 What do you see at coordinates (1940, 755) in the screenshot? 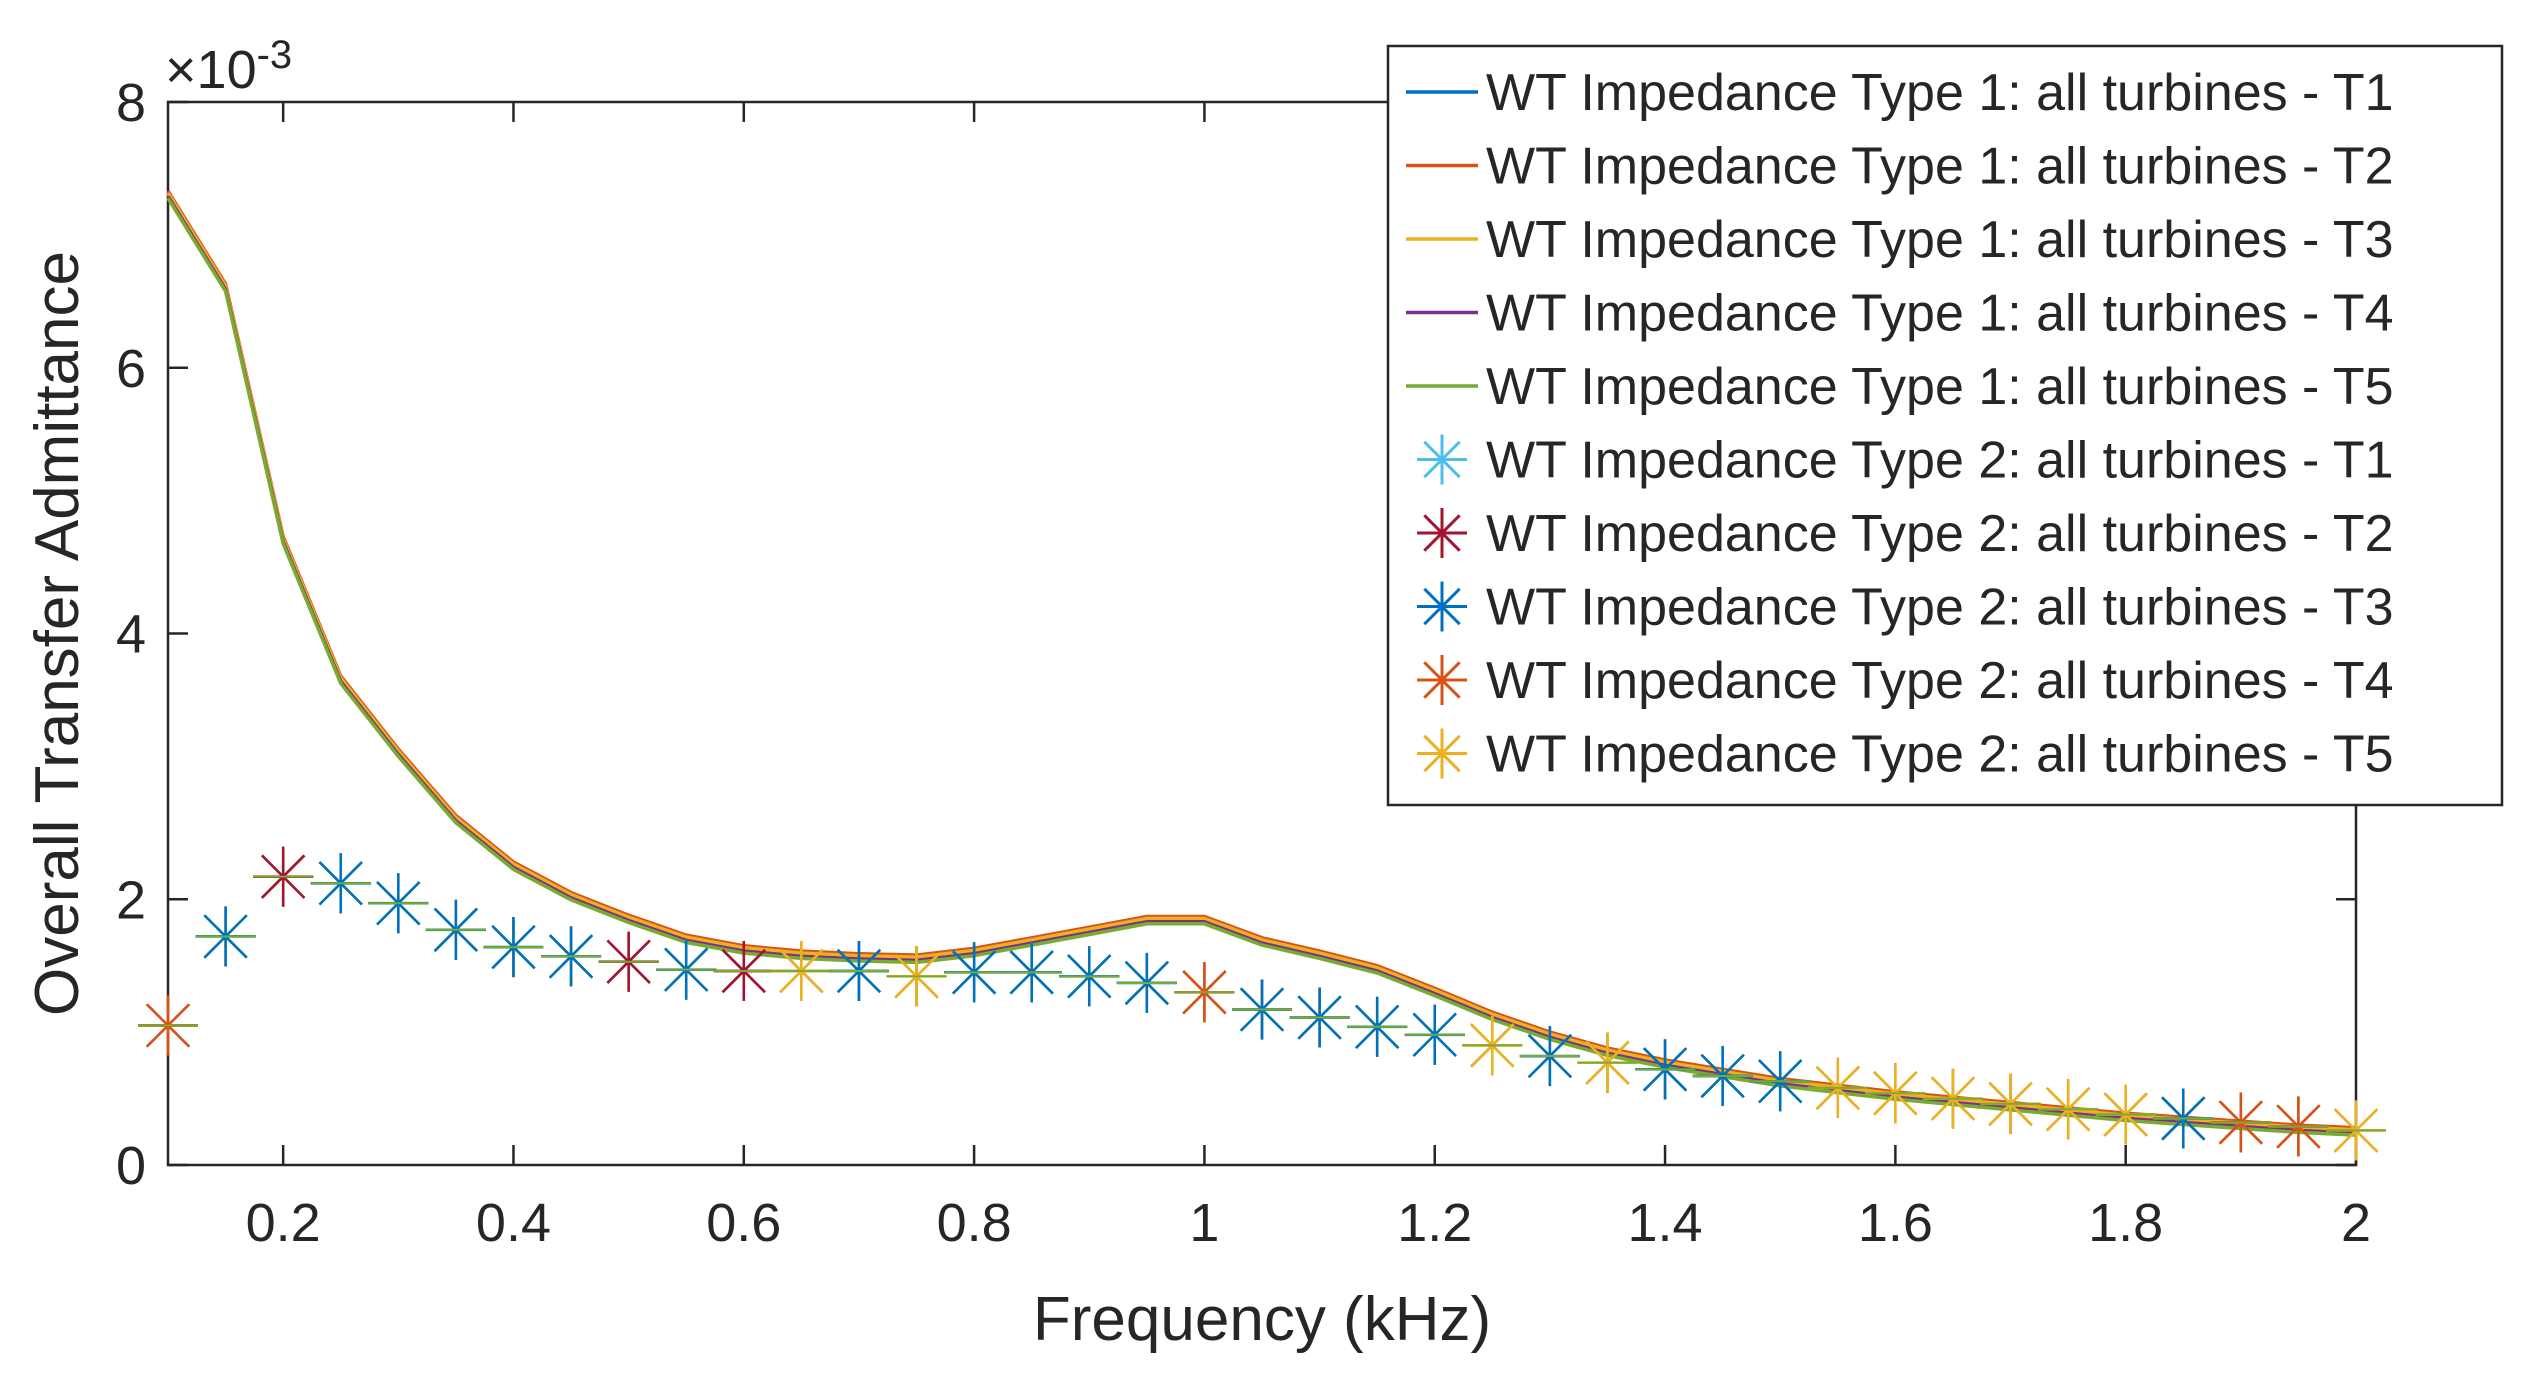
I see `legend-label: WT Impedance Type 2: all turbines - T5` at bounding box center [1940, 755].